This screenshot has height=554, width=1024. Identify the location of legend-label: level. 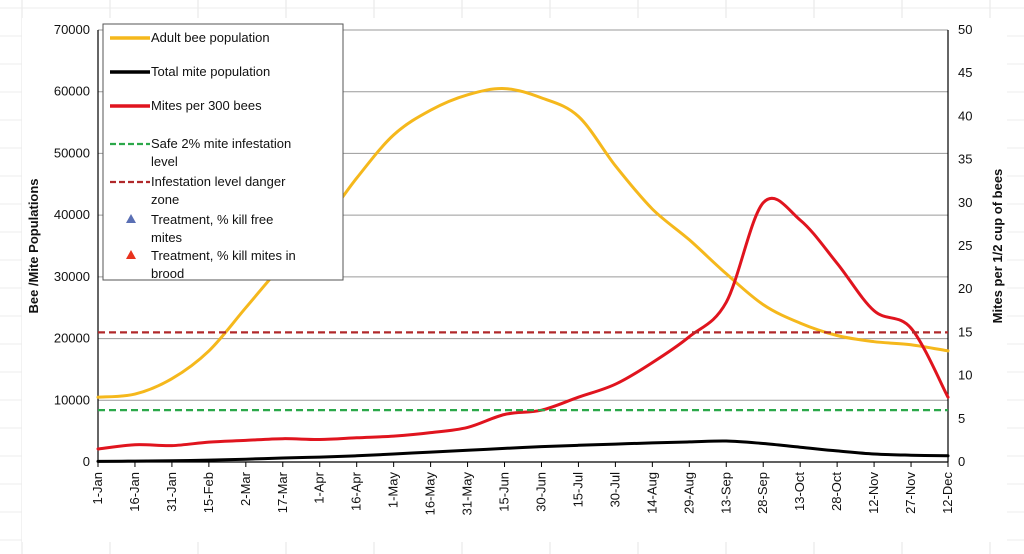
(164, 161).